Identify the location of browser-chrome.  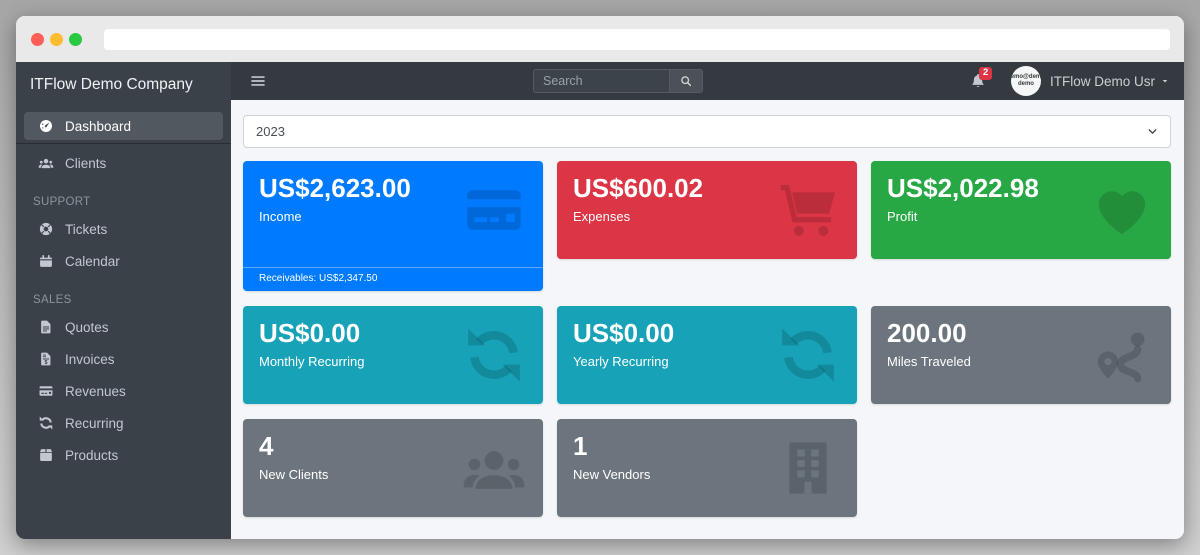
(600, 39).